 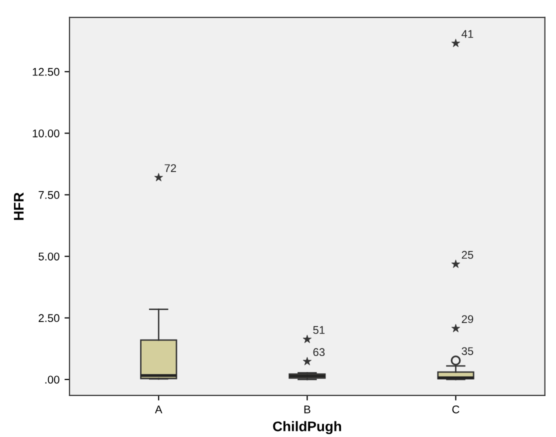 I want to click on x-tick-label: A, so click(x=158, y=410).